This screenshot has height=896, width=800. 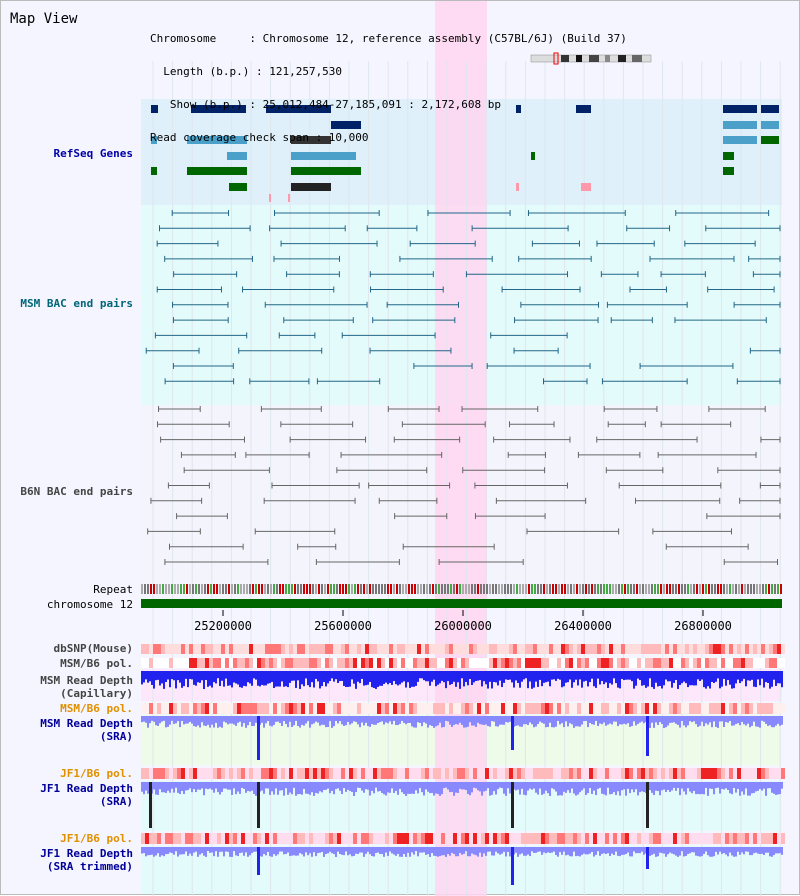 What do you see at coordinates (86, 723) in the screenshot?
I see `track-label-msm-depth-sra-1: MSM Read Depth` at bounding box center [86, 723].